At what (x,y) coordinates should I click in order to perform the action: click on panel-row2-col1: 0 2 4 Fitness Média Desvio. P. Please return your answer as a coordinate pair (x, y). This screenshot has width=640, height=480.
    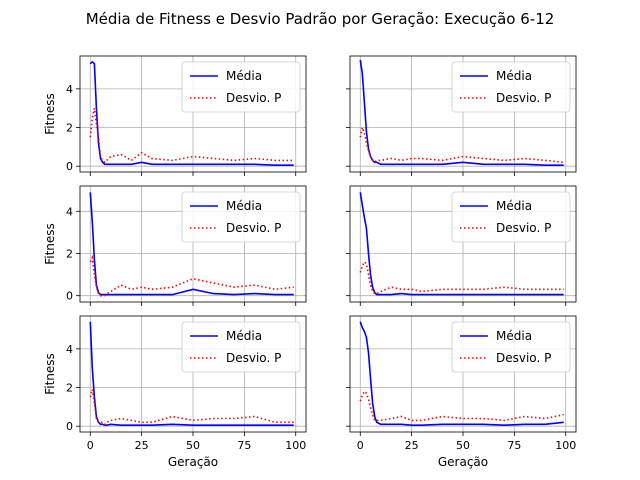
    Looking at the image, I should click on (175, 245).